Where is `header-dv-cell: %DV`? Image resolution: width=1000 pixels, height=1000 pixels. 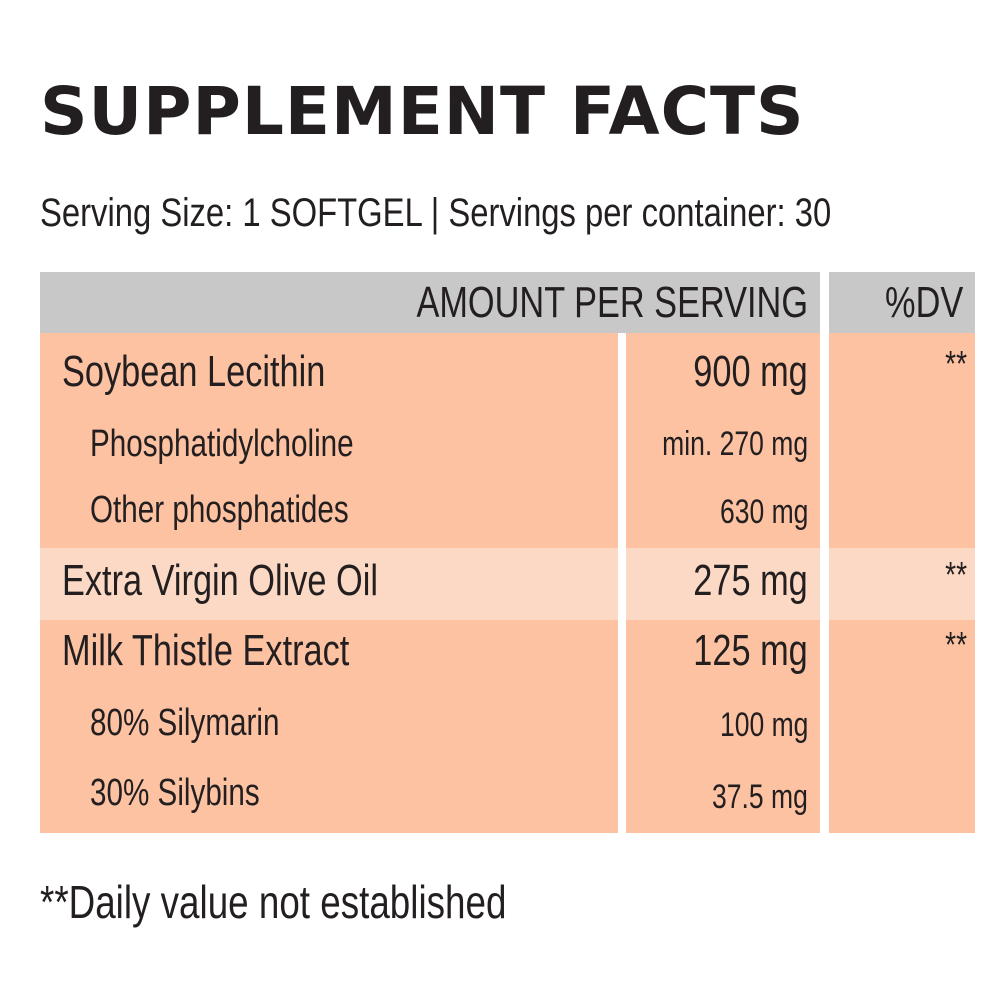 header-dv-cell: %DV is located at coordinates (902, 302).